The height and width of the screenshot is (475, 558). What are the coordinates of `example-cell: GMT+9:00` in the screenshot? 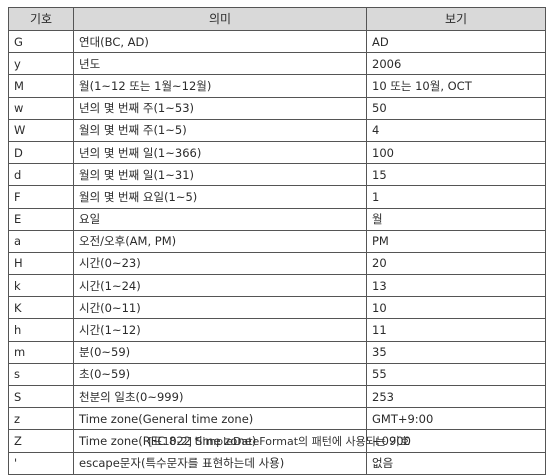 It's located at (456, 419).